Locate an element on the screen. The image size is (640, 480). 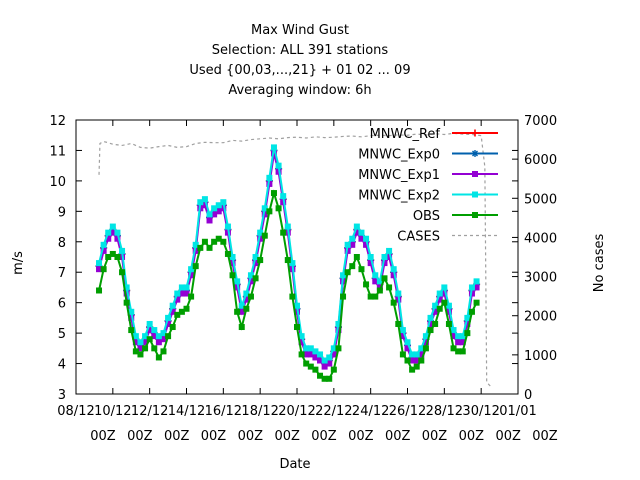
y2-tick-label: 7000 is located at coordinates (540, 121).